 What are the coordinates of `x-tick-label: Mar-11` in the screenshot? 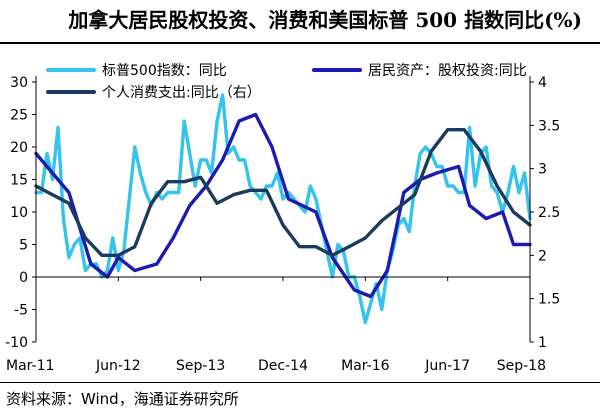 It's located at (30, 366).